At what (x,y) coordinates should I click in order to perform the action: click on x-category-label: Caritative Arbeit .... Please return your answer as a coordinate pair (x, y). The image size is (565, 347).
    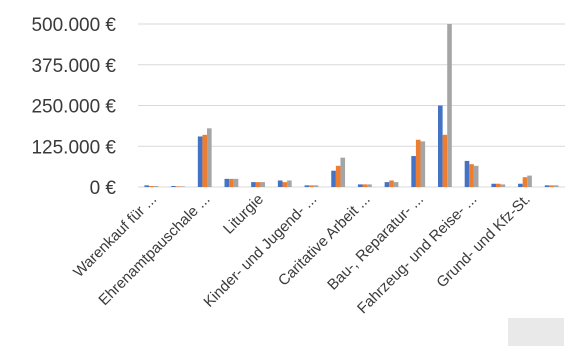
    Looking at the image, I should click on (324, 240).